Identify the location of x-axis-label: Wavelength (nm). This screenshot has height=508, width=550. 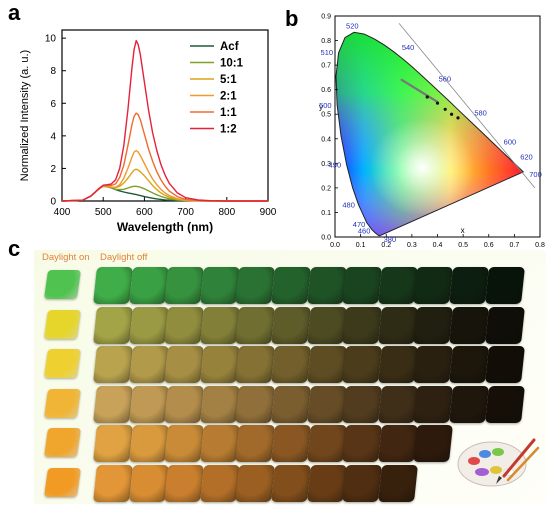
(165, 227).